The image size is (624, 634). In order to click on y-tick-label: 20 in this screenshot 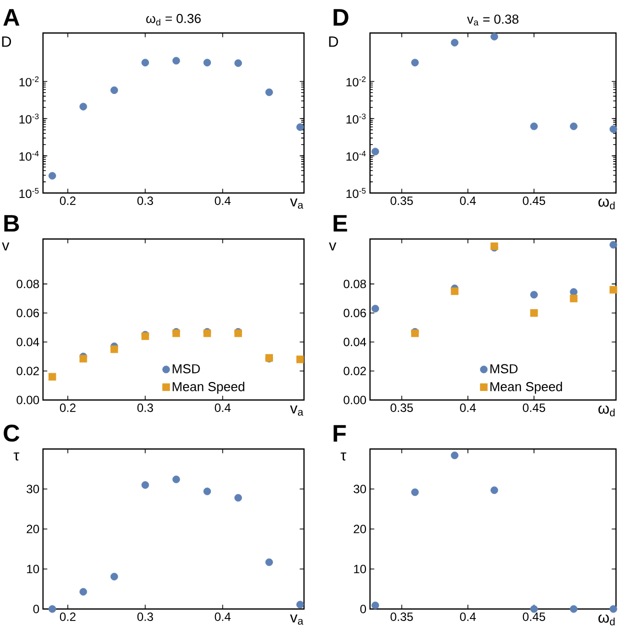, I will do `click(360, 529)`.